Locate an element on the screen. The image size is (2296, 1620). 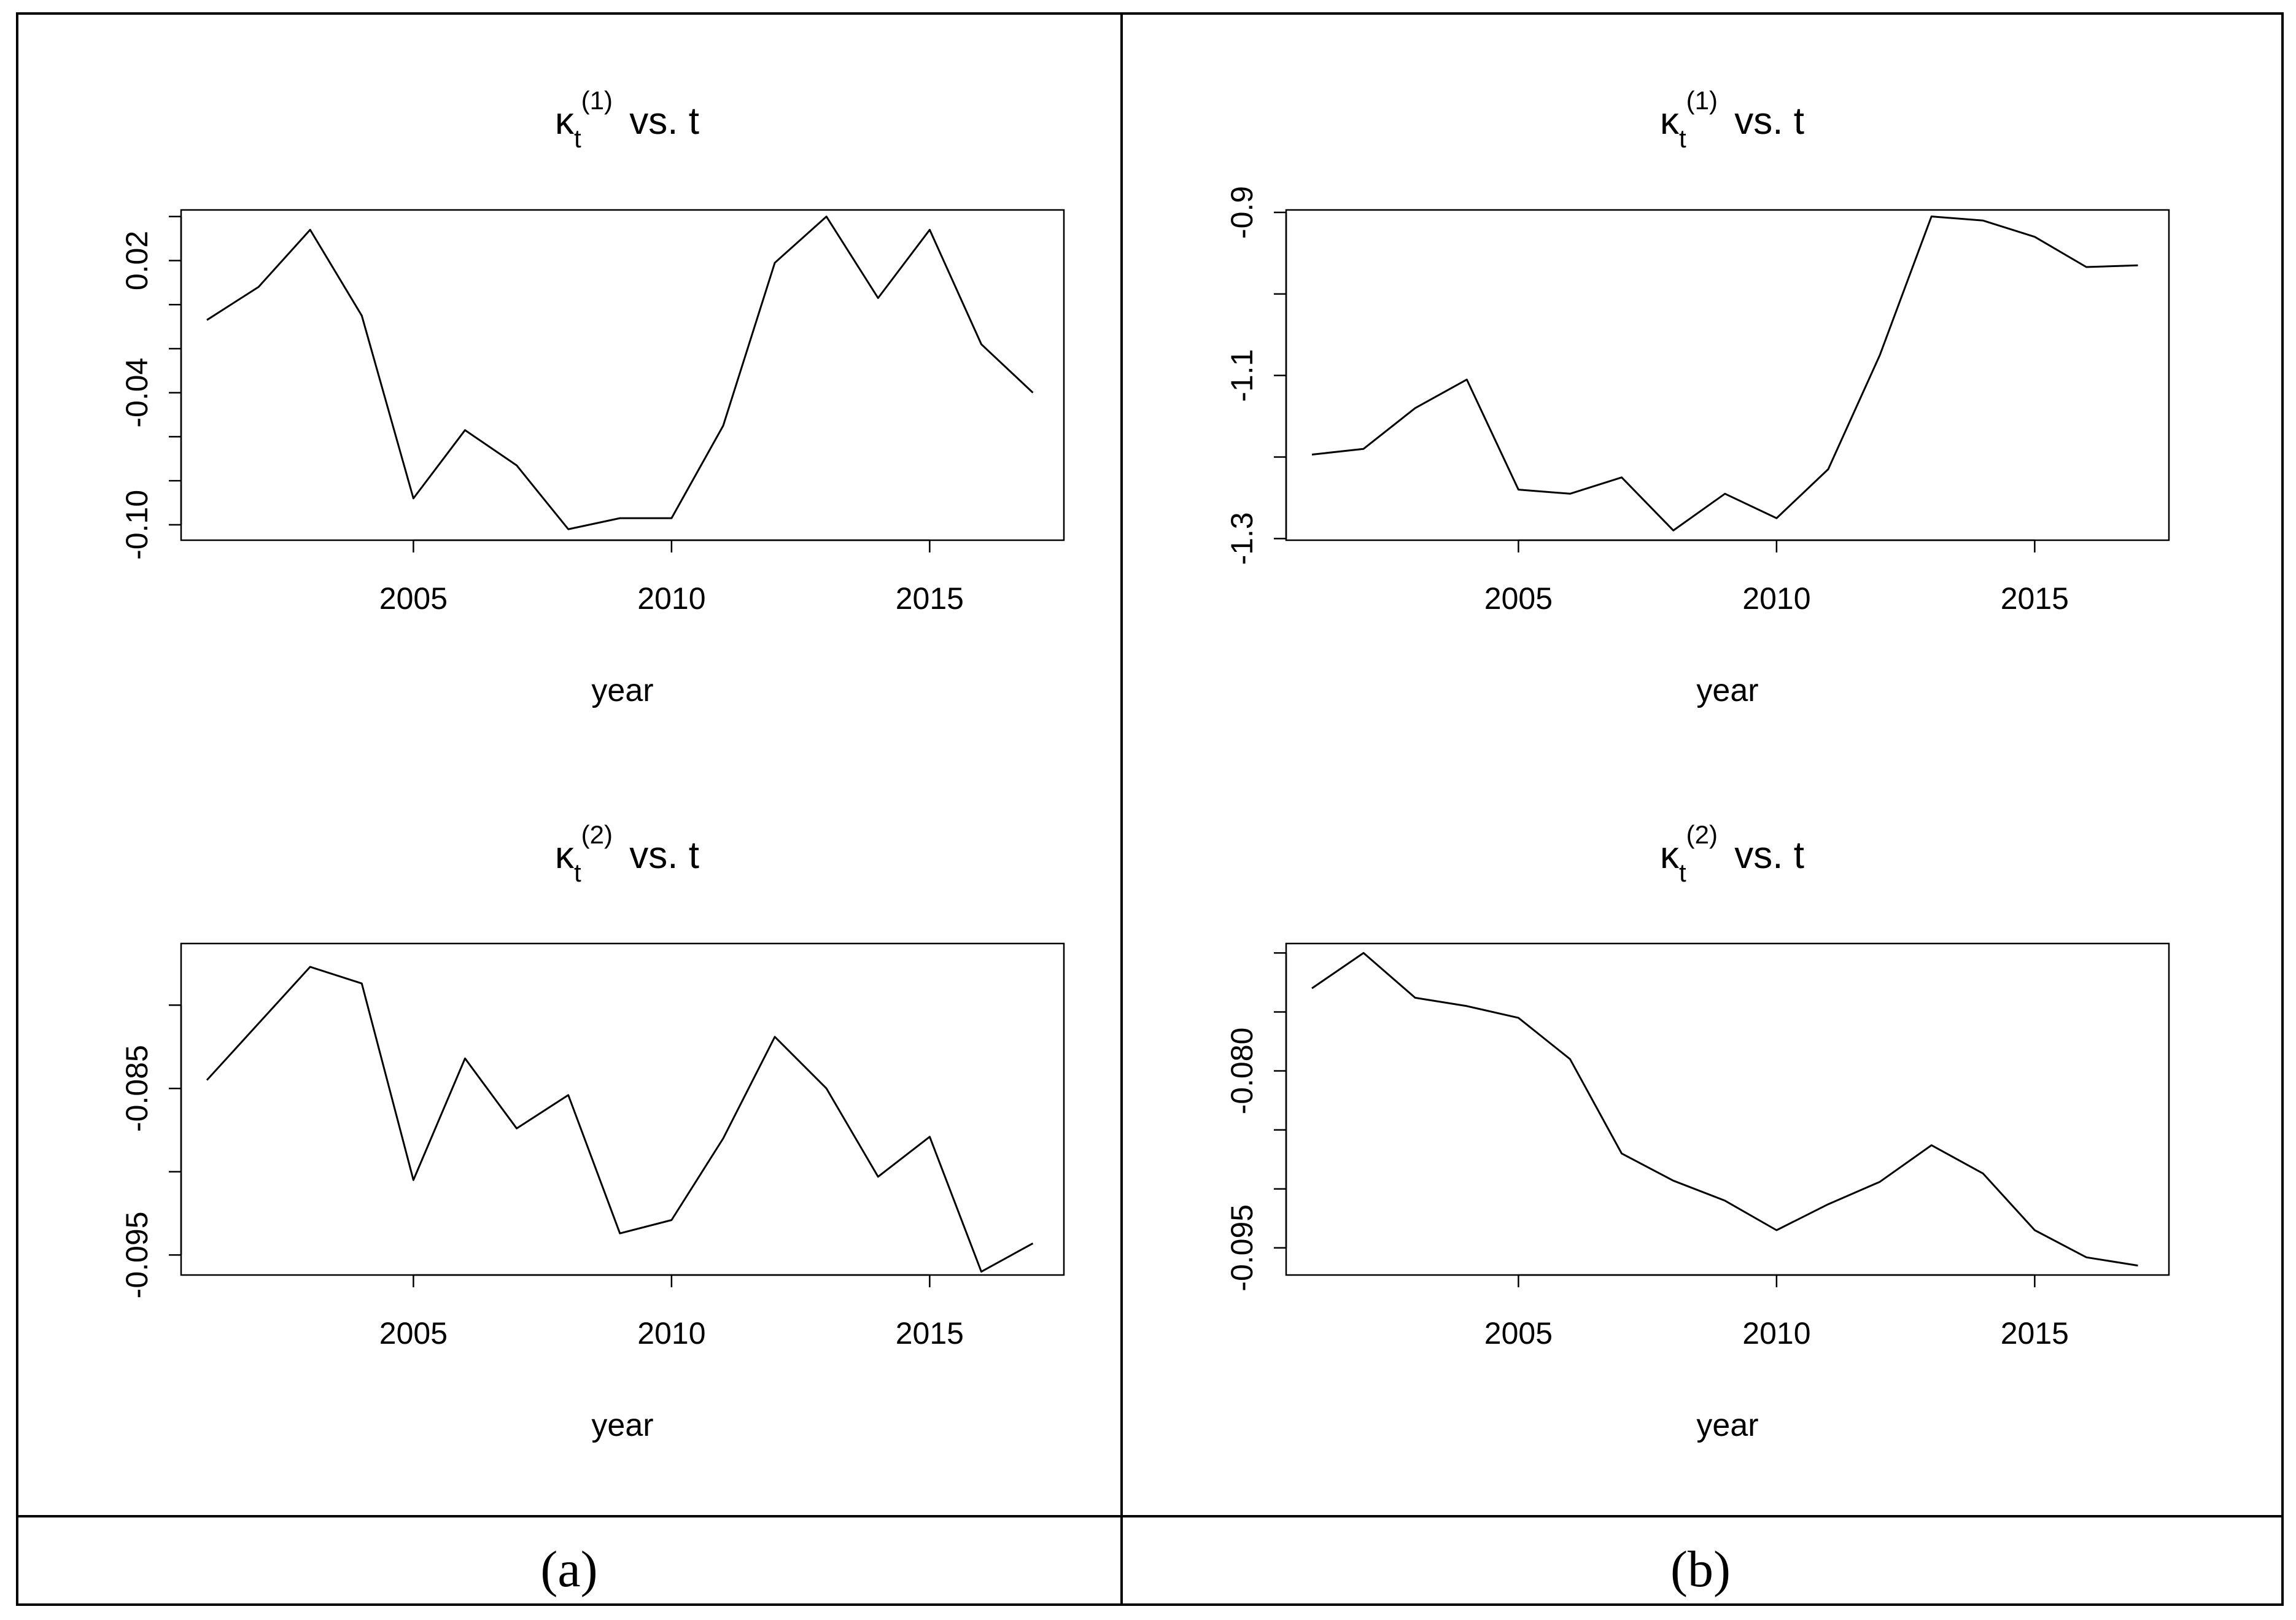
y-tick-label: 0.02 is located at coordinates (137, 260).